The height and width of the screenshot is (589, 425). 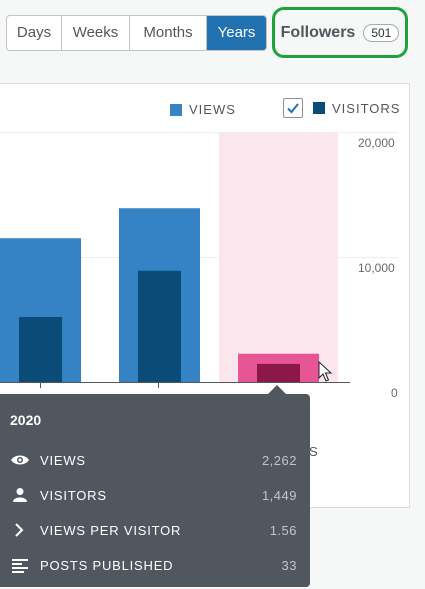 I want to click on chart-legend: VIEWS VISITORS, so click(x=285, y=110).